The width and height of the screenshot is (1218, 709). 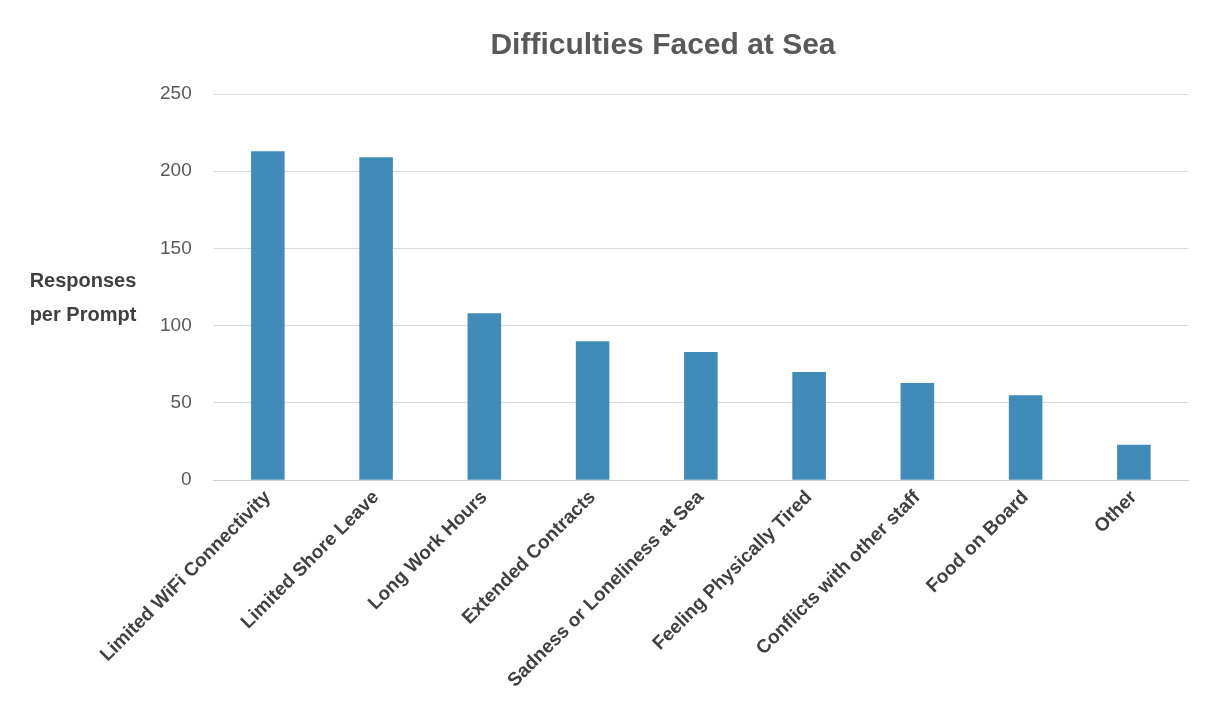 I want to click on y-tick-label: 200, so click(x=176, y=170).